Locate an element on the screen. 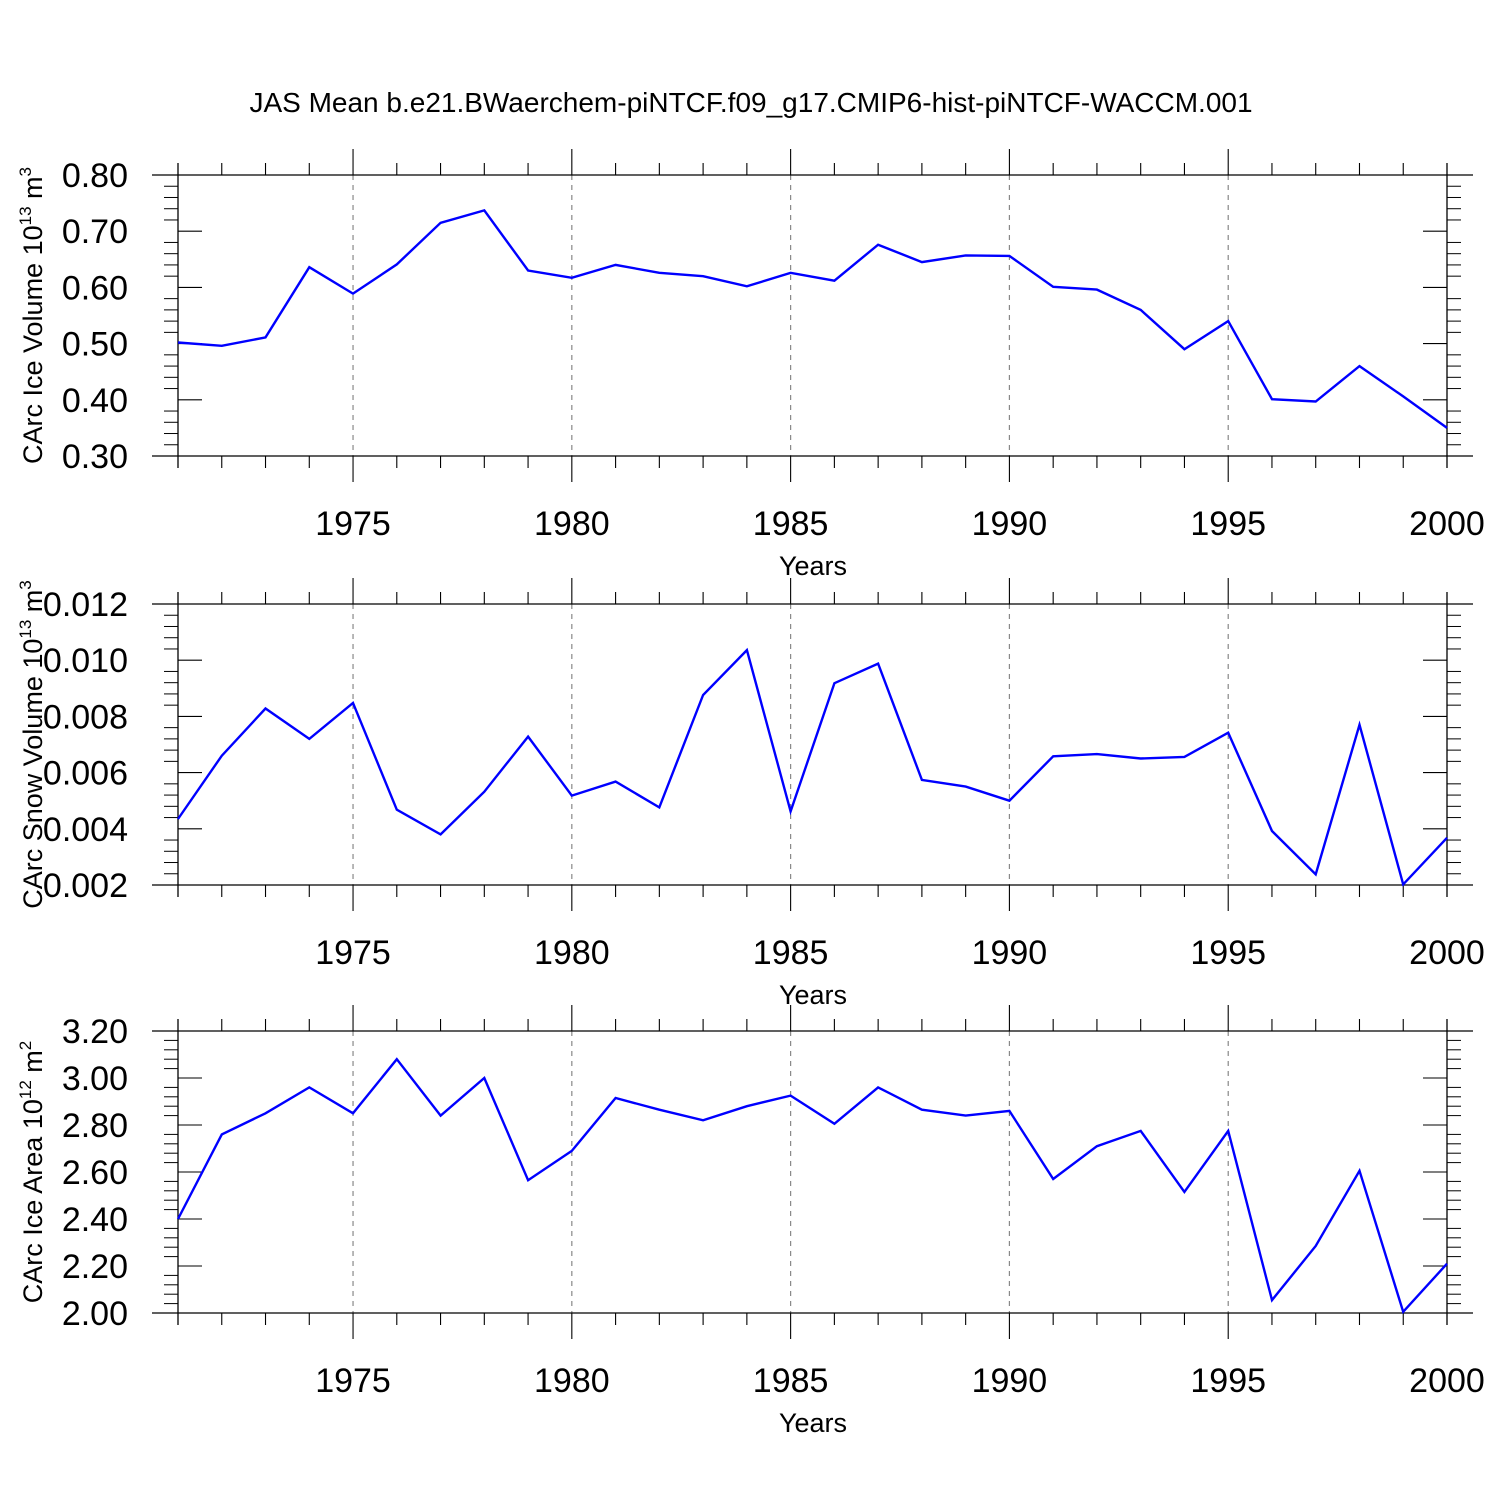  y-tick-label: 2.40 is located at coordinates (95, 1220).